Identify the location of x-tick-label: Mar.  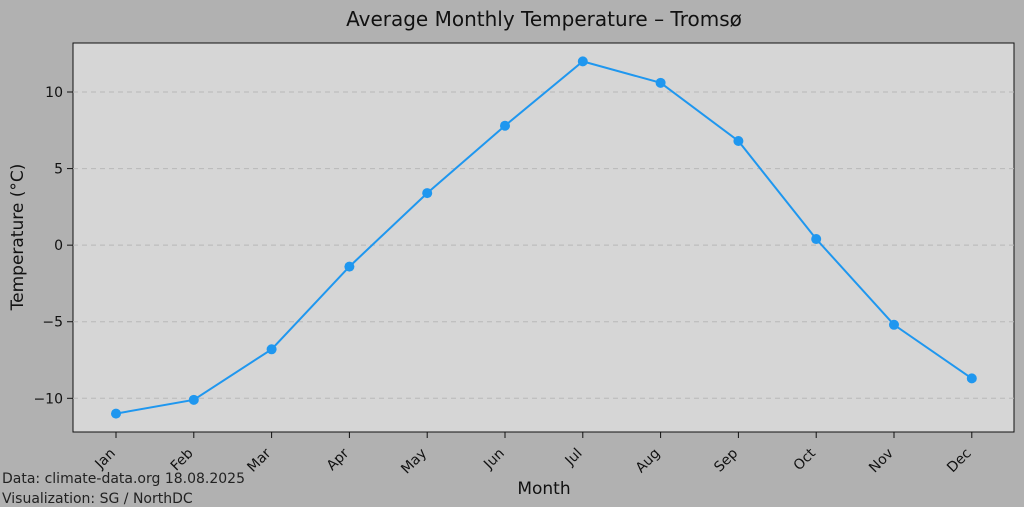
(259, 460).